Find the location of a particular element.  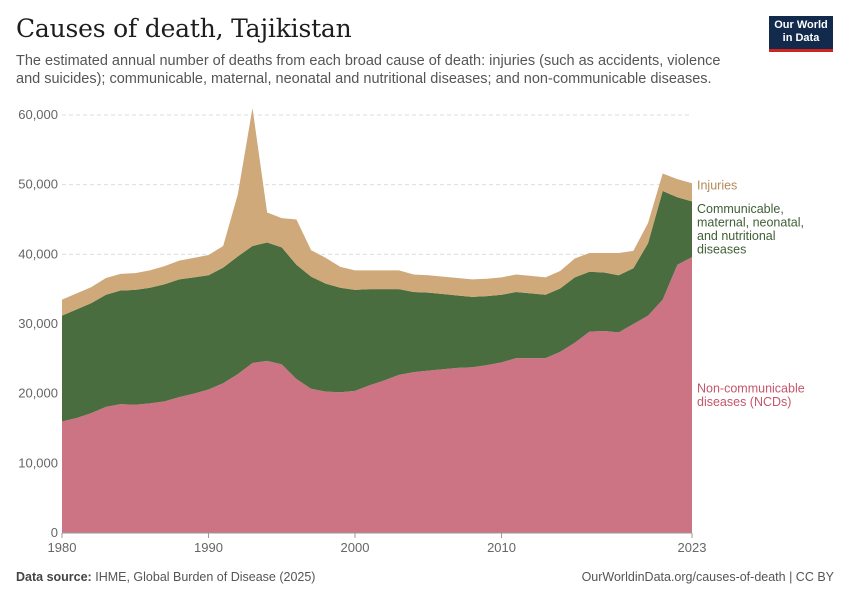

series-label-line: Non-communicable is located at coordinates (751, 388).